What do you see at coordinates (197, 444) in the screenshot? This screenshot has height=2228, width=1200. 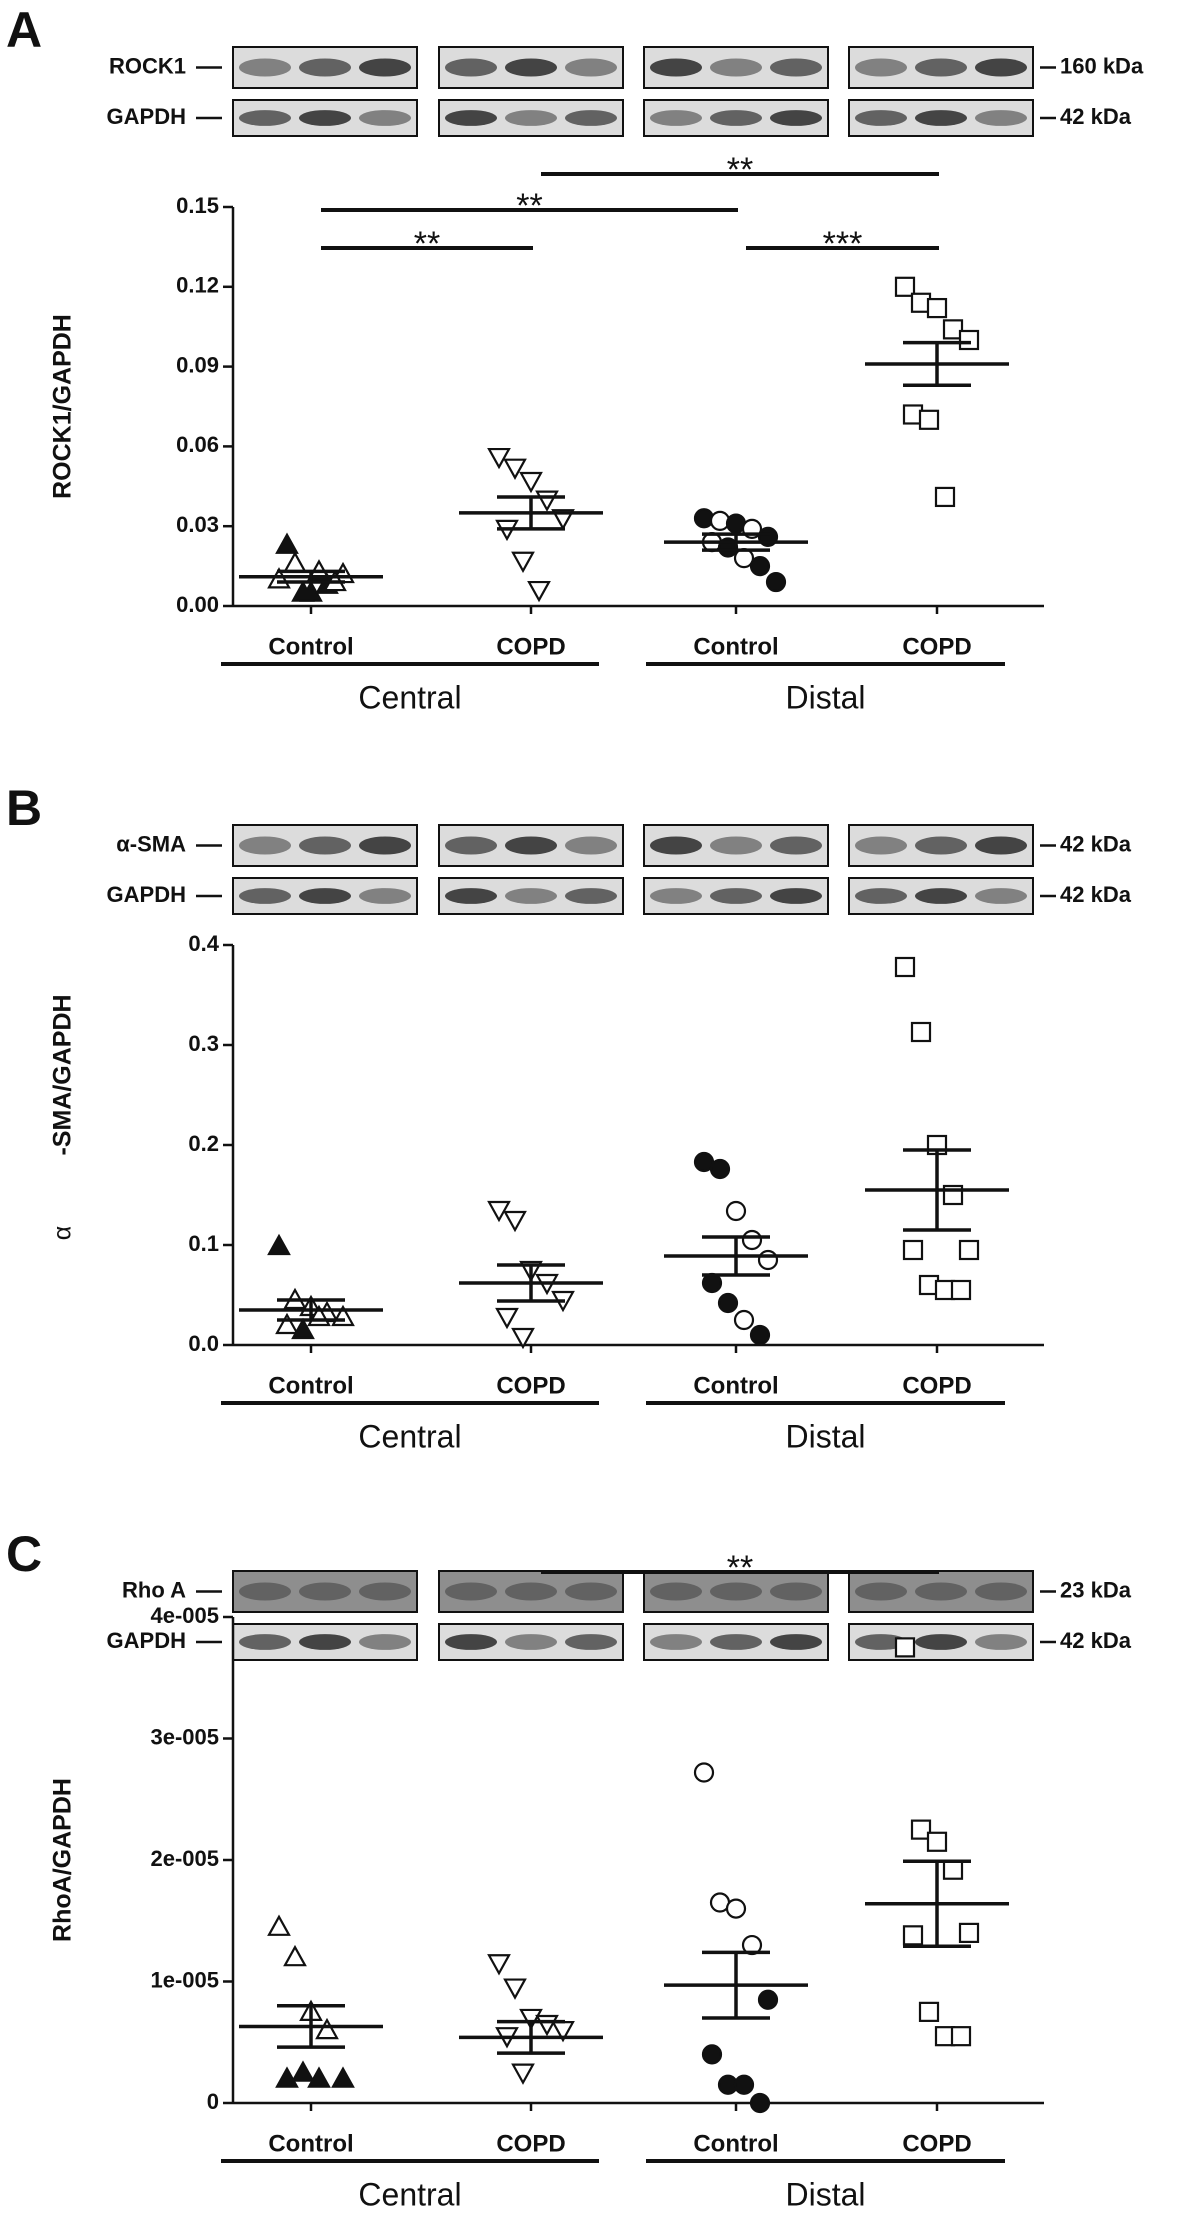 I see `y-tick-label: 0.06` at bounding box center [197, 444].